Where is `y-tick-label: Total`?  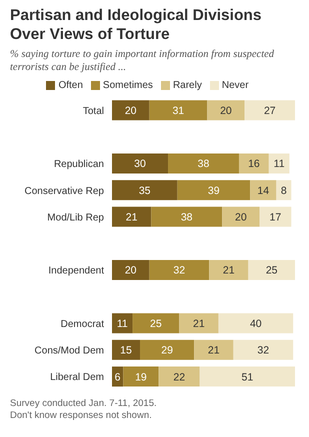
y-tick-label: Total is located at coordinates (93, 111).